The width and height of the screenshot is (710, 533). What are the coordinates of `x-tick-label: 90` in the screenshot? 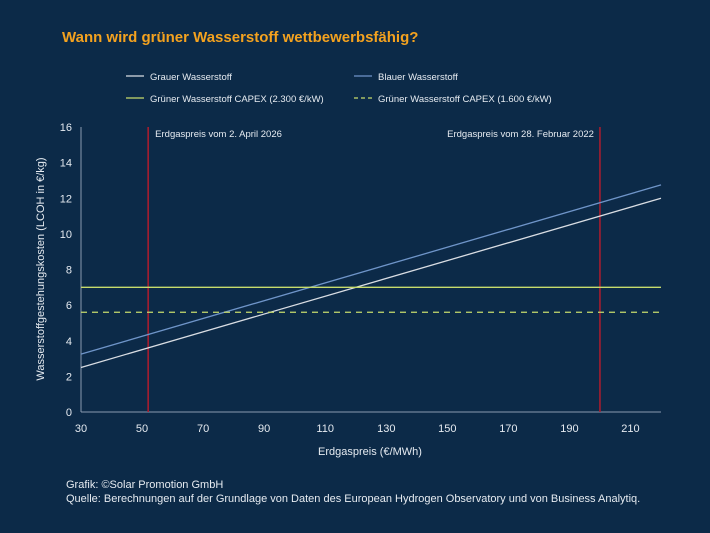 It's located at (264, 429).